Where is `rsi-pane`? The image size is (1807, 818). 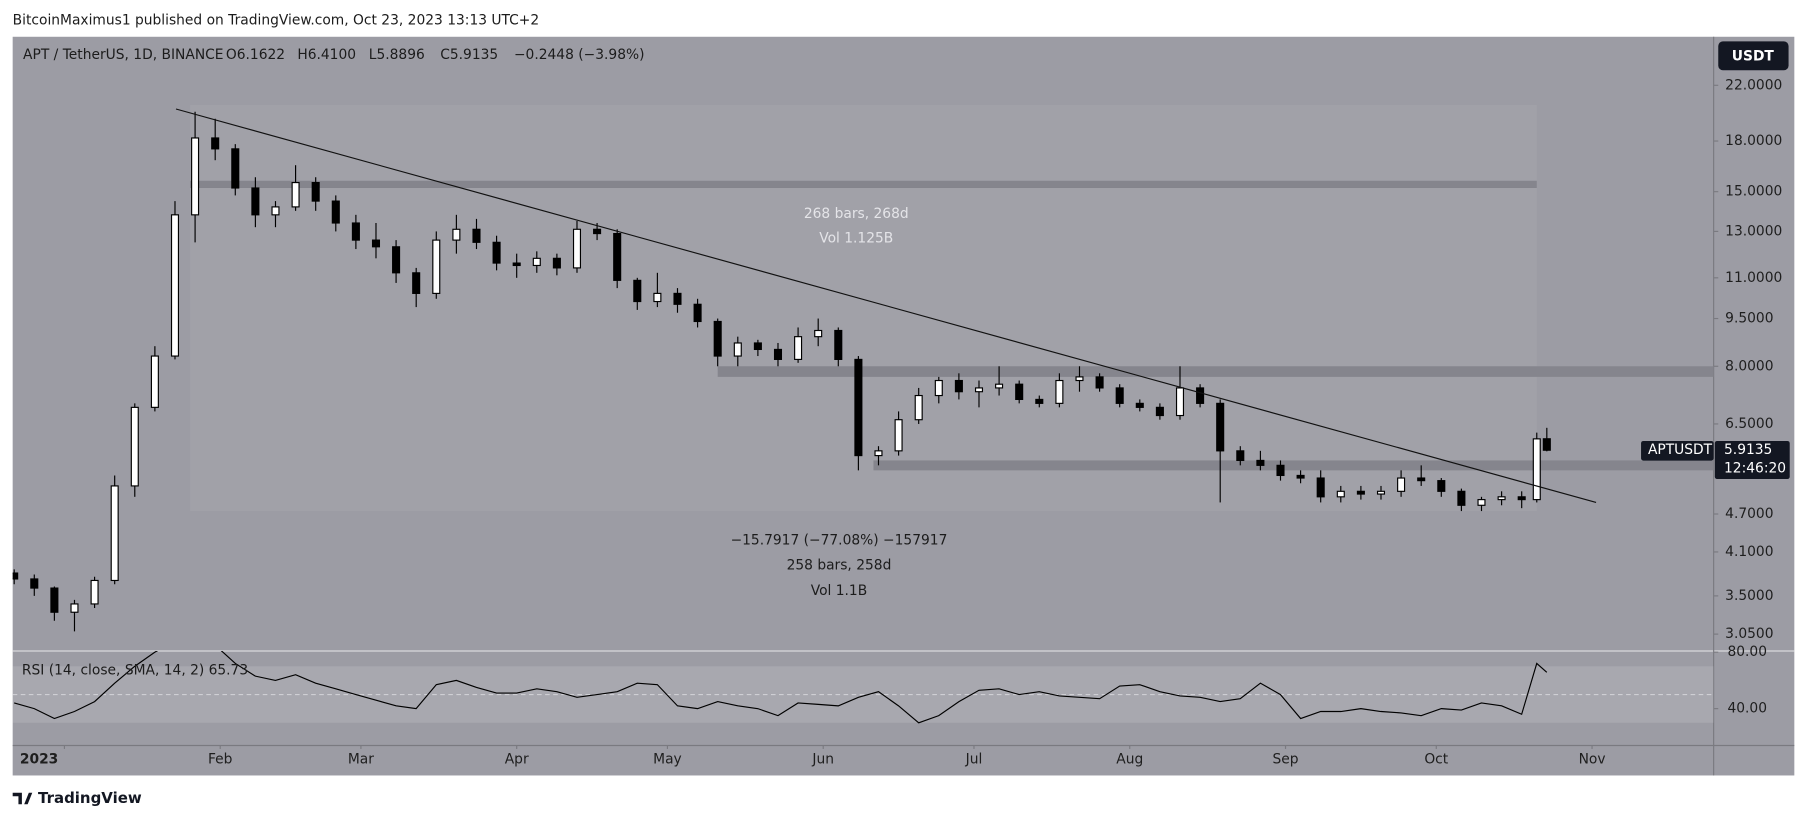
rsi-pane is located at coordinates (863, 687).